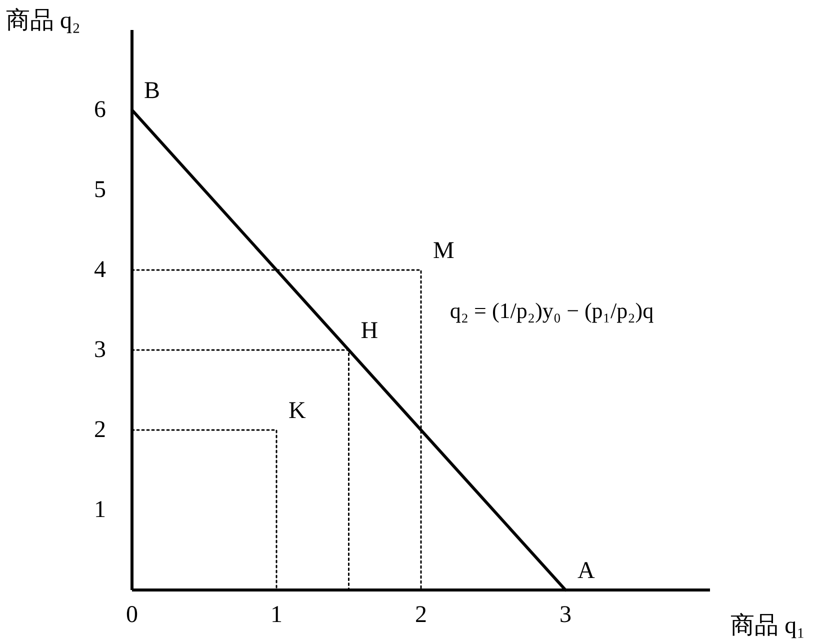 This screenshot has width=815, height=643. I want to click on annotation: K, so click(297, 411).